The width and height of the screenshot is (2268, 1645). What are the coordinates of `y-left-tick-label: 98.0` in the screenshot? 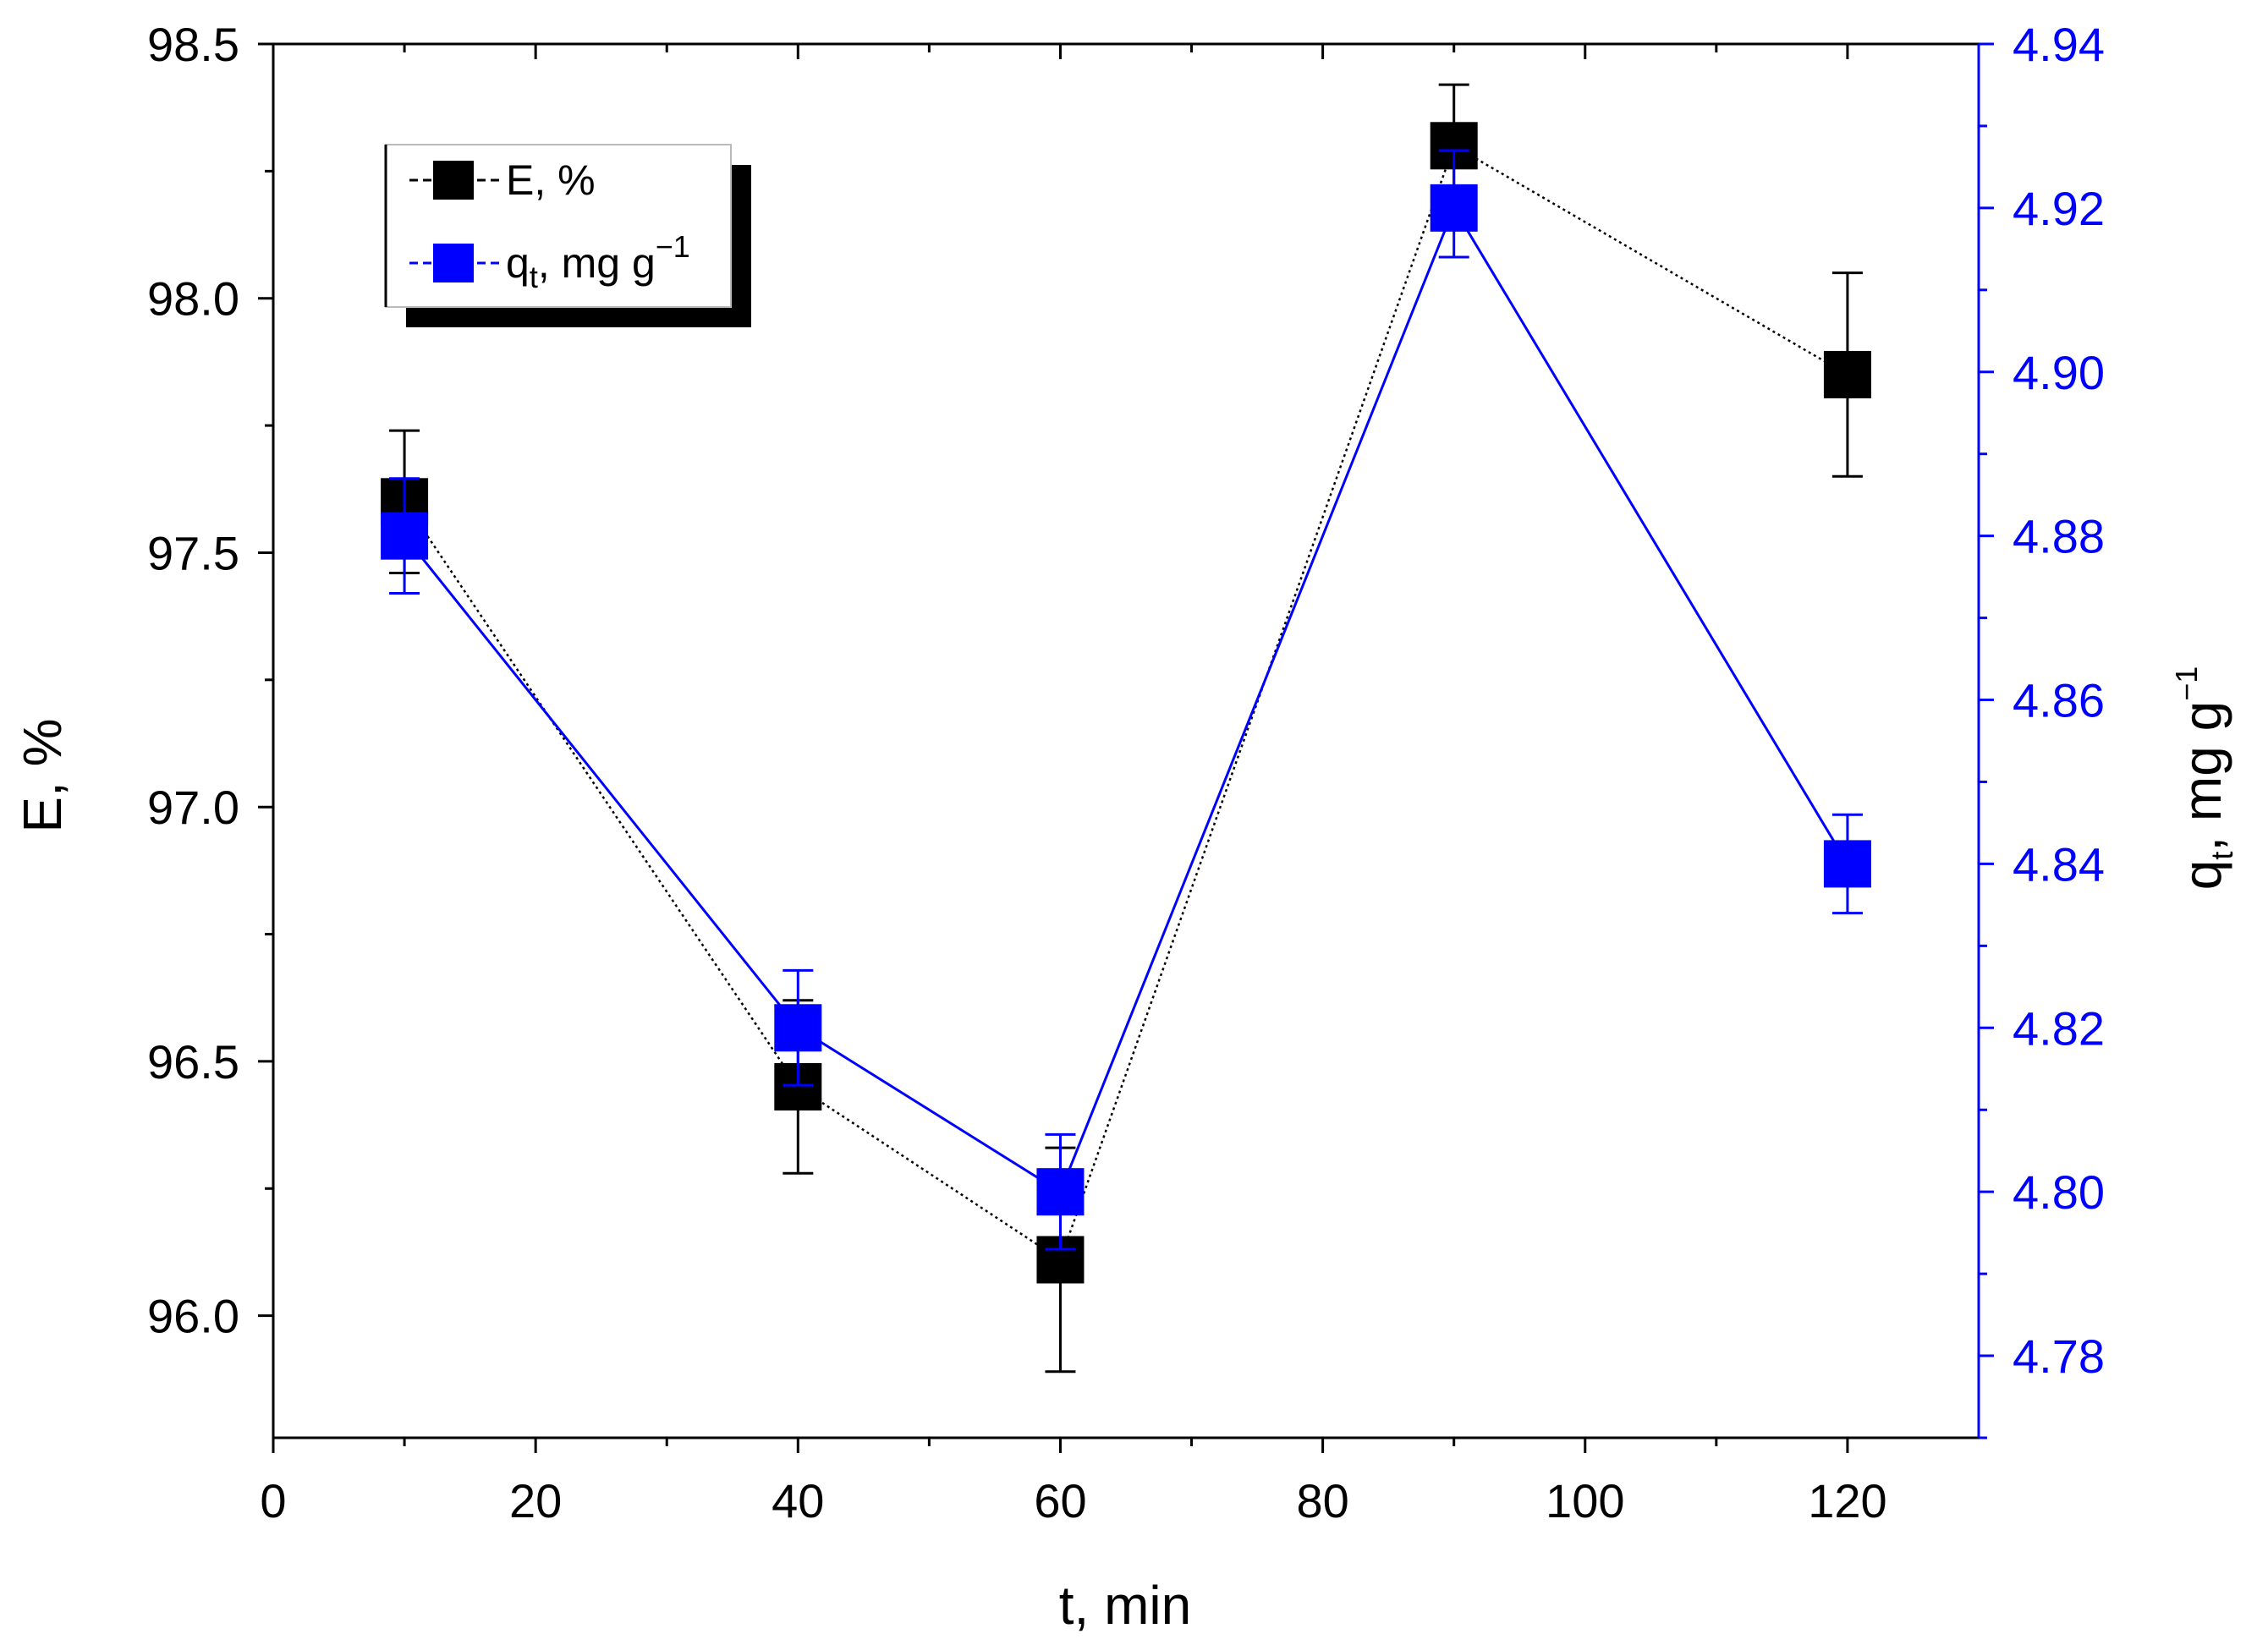 It's located at (193, 299).